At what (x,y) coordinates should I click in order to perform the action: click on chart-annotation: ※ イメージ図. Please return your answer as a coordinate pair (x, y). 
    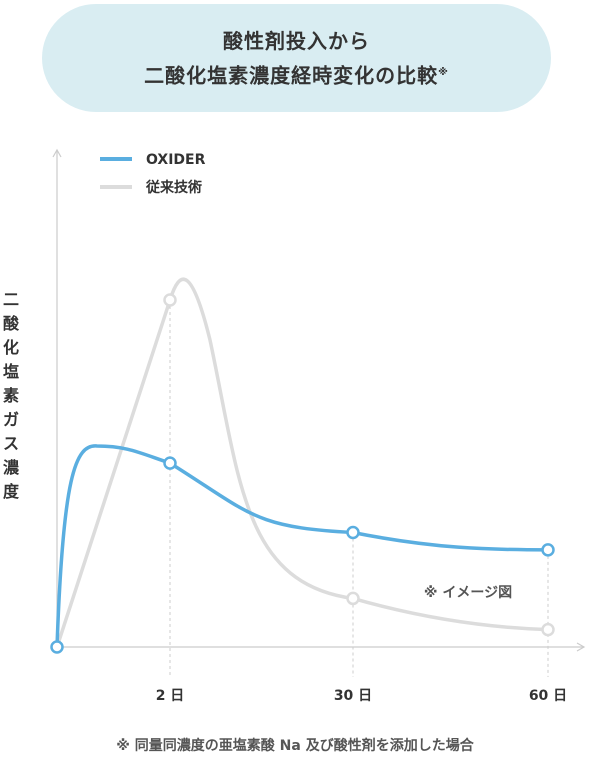
    Looking at the image, I should click on (468, 593).